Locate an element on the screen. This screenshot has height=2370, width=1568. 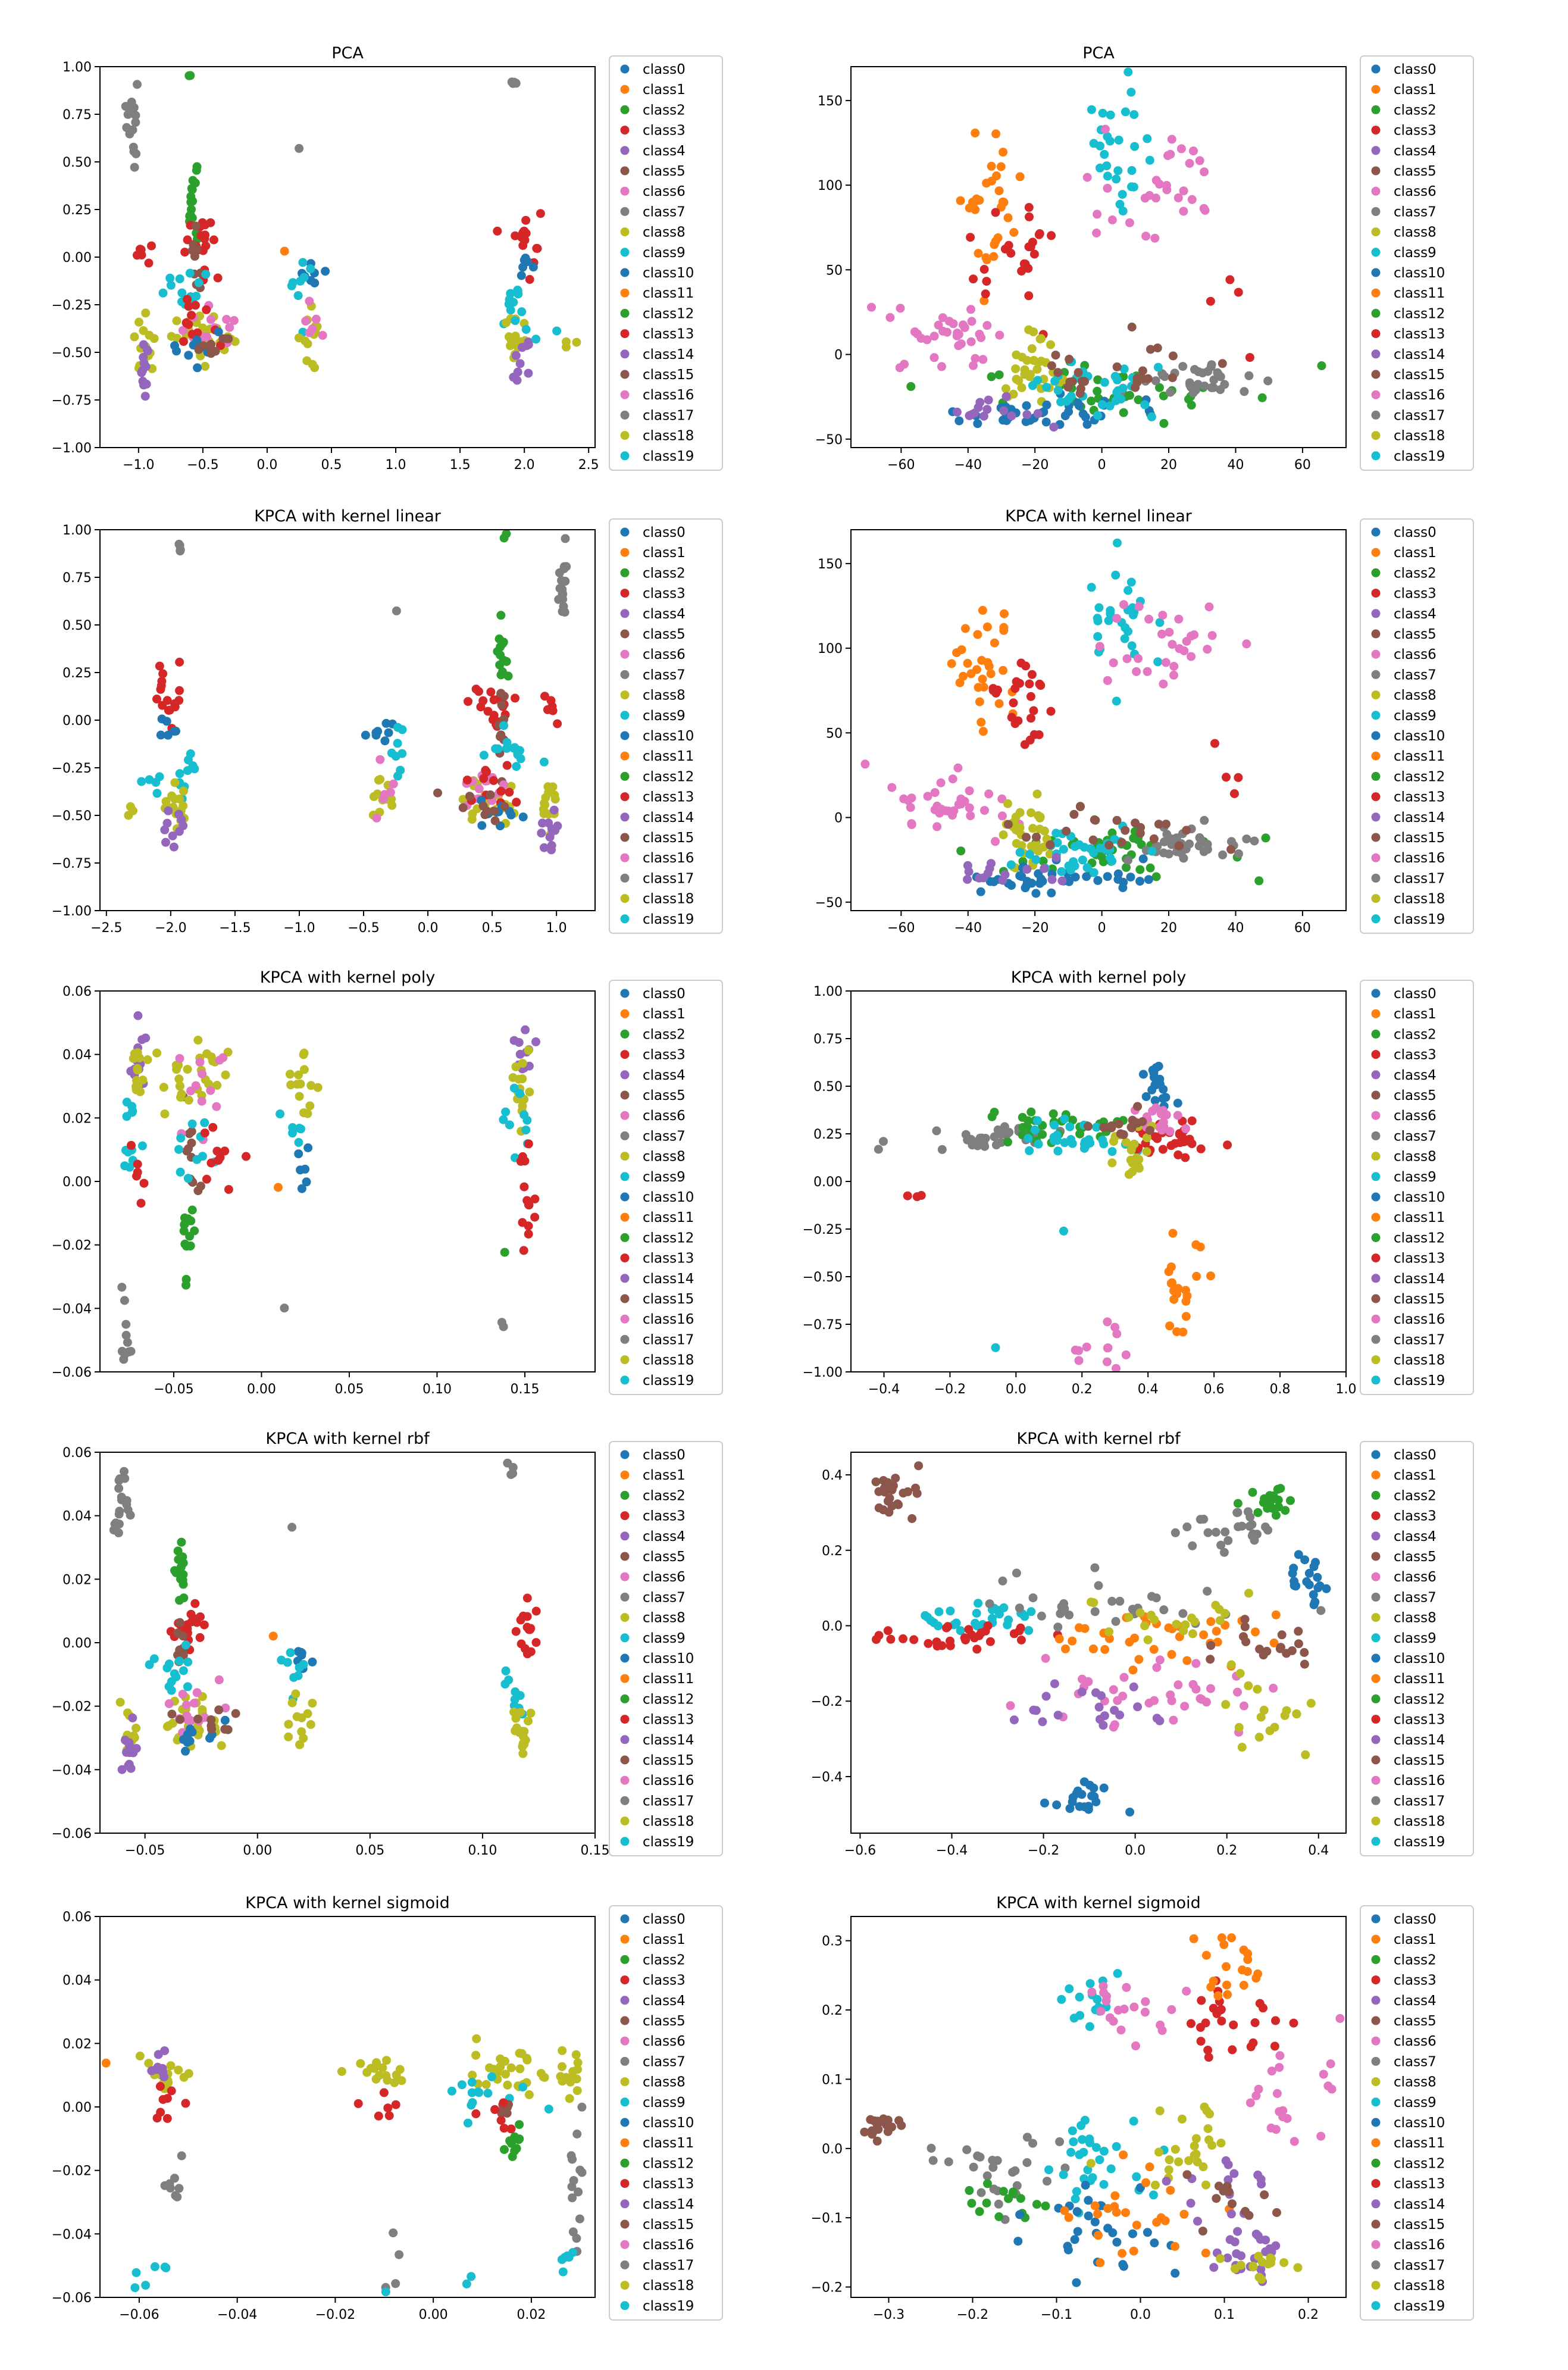
x-tick-label: −60 is located at coordinates (901, 466).